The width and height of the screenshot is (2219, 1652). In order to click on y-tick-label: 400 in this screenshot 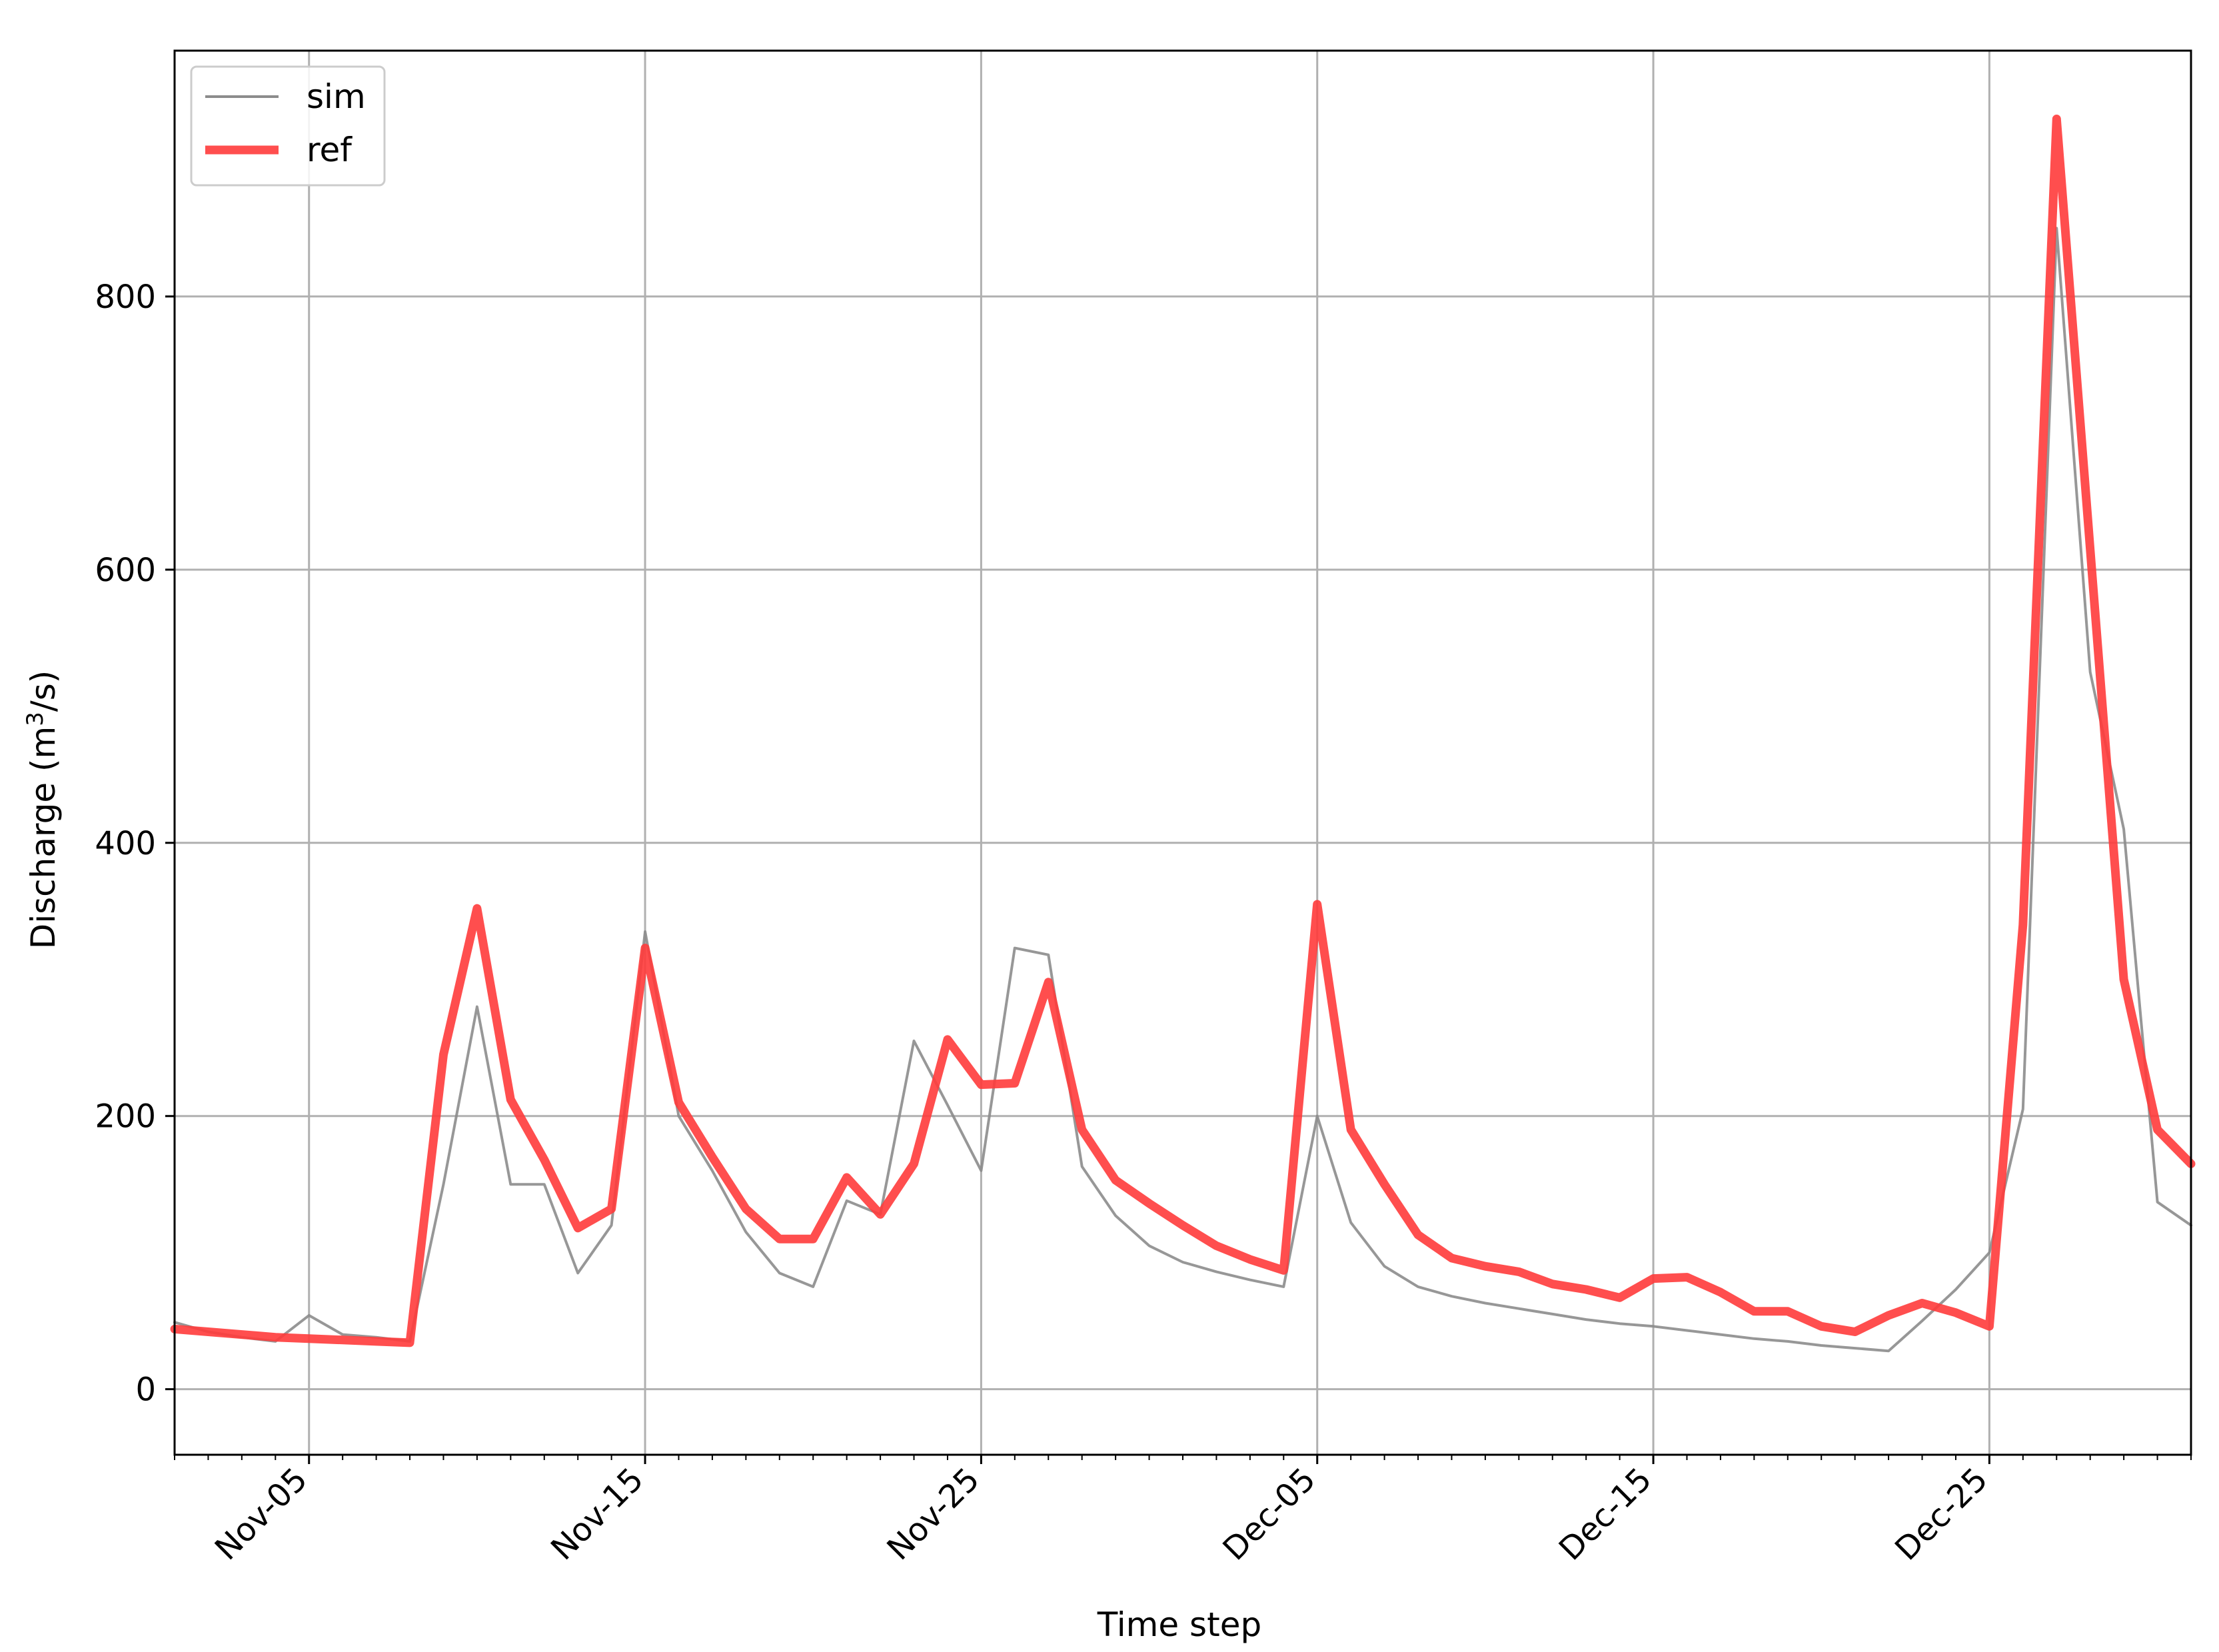, I will do `click(125, 843)`.